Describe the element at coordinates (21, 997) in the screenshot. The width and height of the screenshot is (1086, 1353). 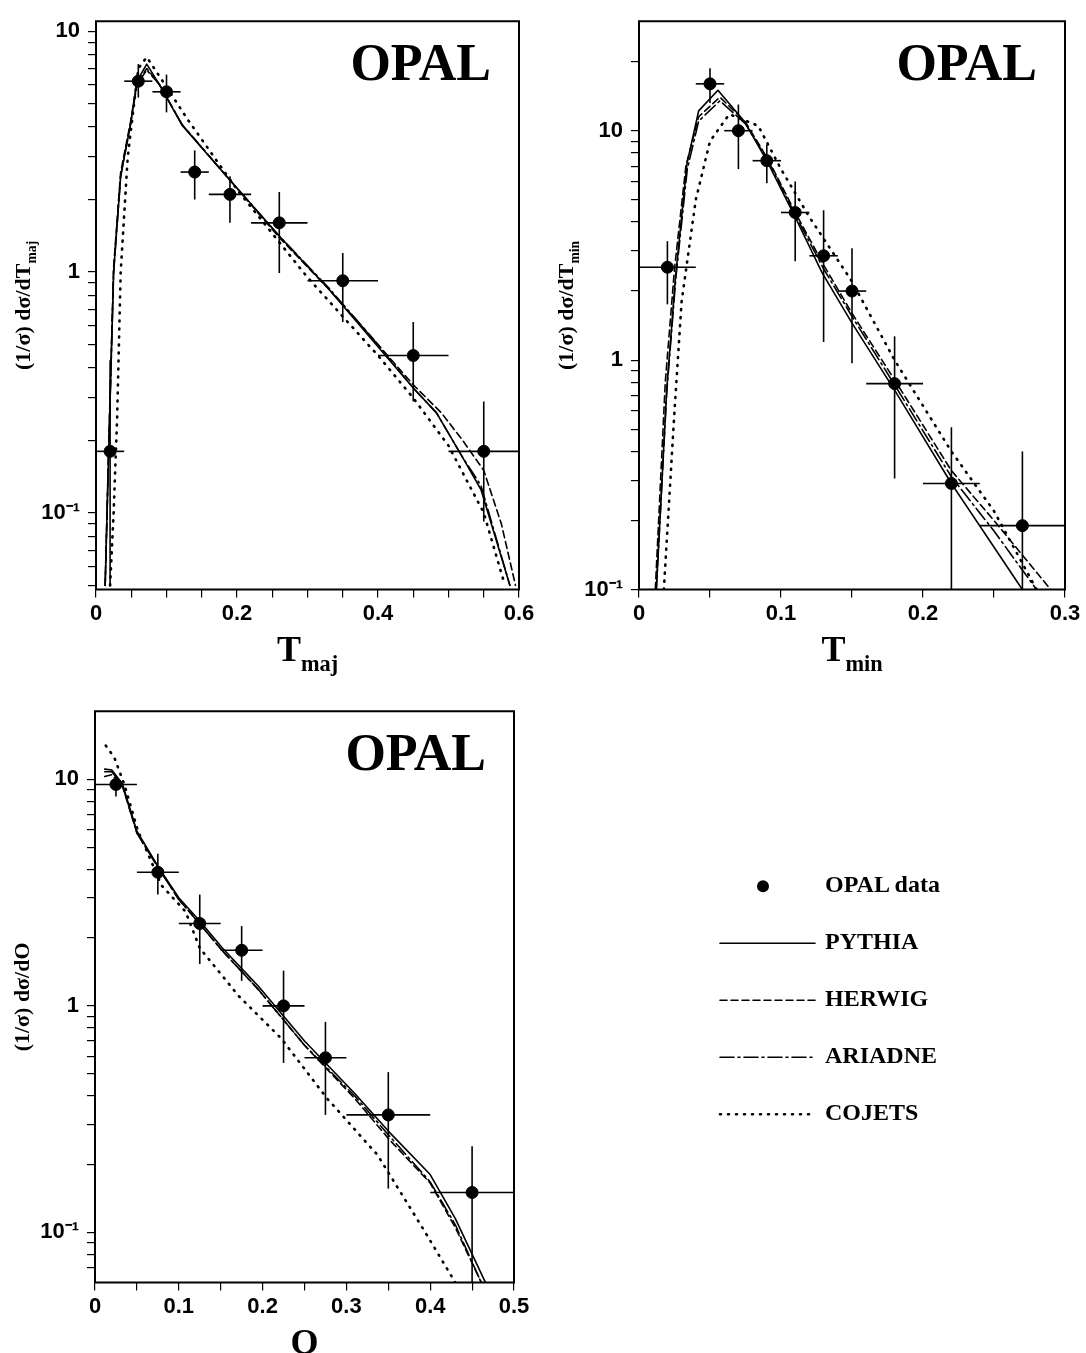
I see `y-axis-title: (1/σ) dσ/dO` at that location.